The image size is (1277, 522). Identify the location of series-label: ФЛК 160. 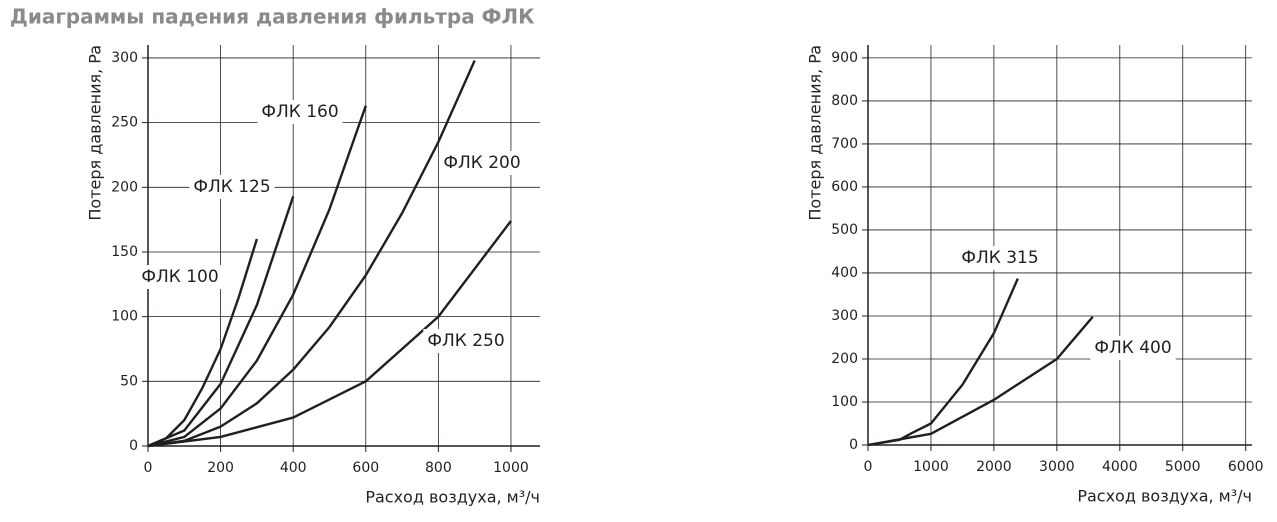
(299, 112).